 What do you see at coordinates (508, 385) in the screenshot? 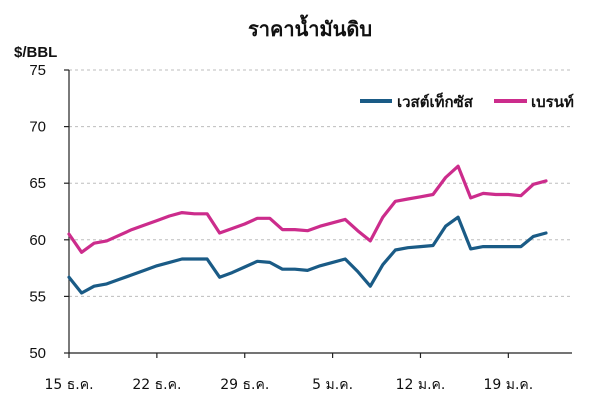
I see `x-tick-label: 19 ม.ค.` at bounding box center [508, 385].